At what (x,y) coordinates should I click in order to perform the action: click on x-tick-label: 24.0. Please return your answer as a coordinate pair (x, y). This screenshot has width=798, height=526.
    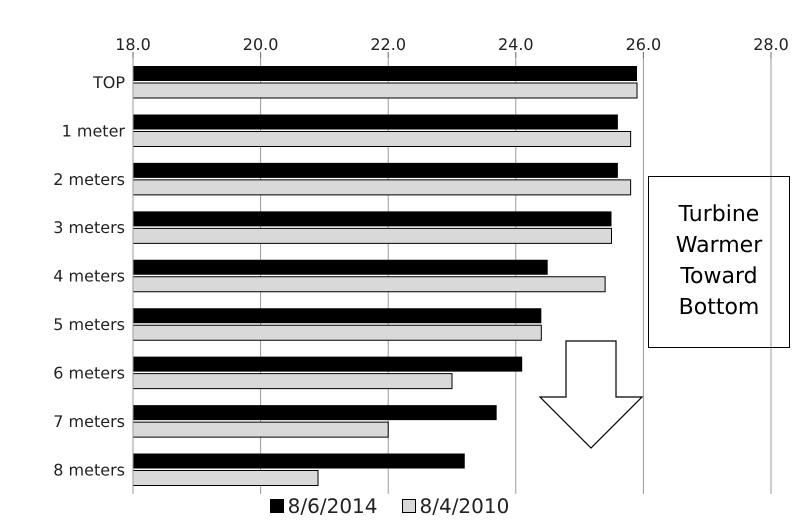
    Looking at the image, I should click on (516, 44).